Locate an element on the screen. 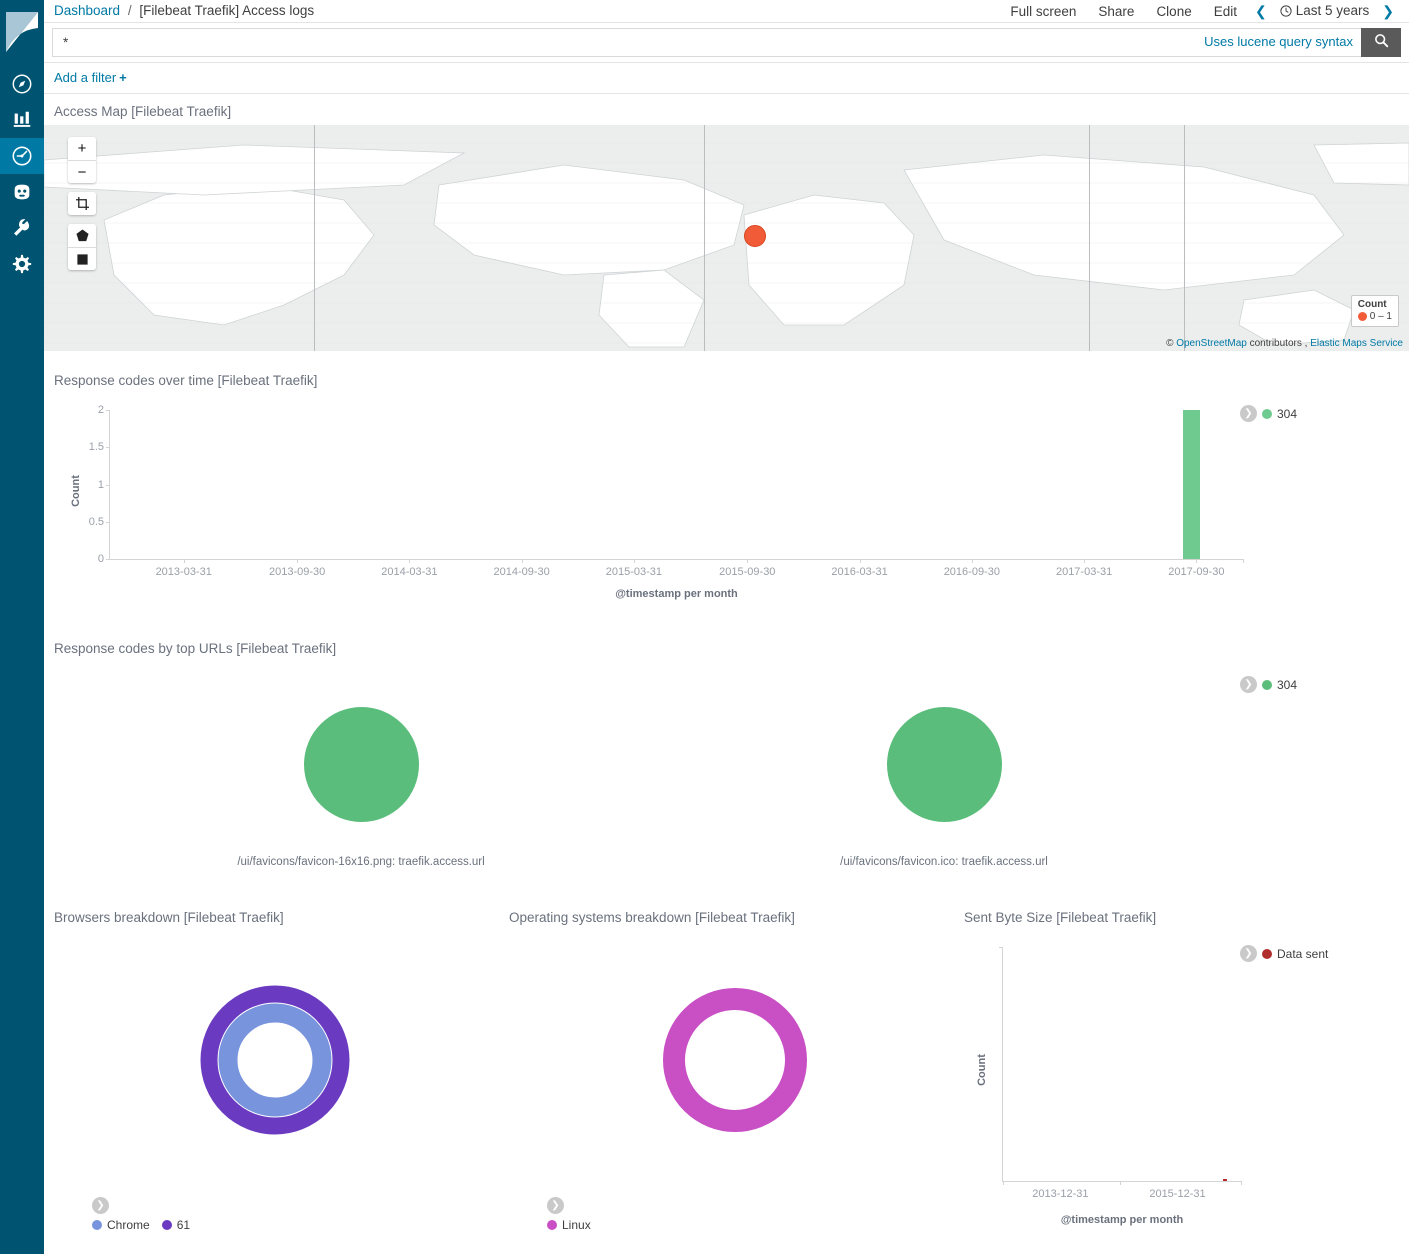  search-icon is located at coordinates (1381, 43).